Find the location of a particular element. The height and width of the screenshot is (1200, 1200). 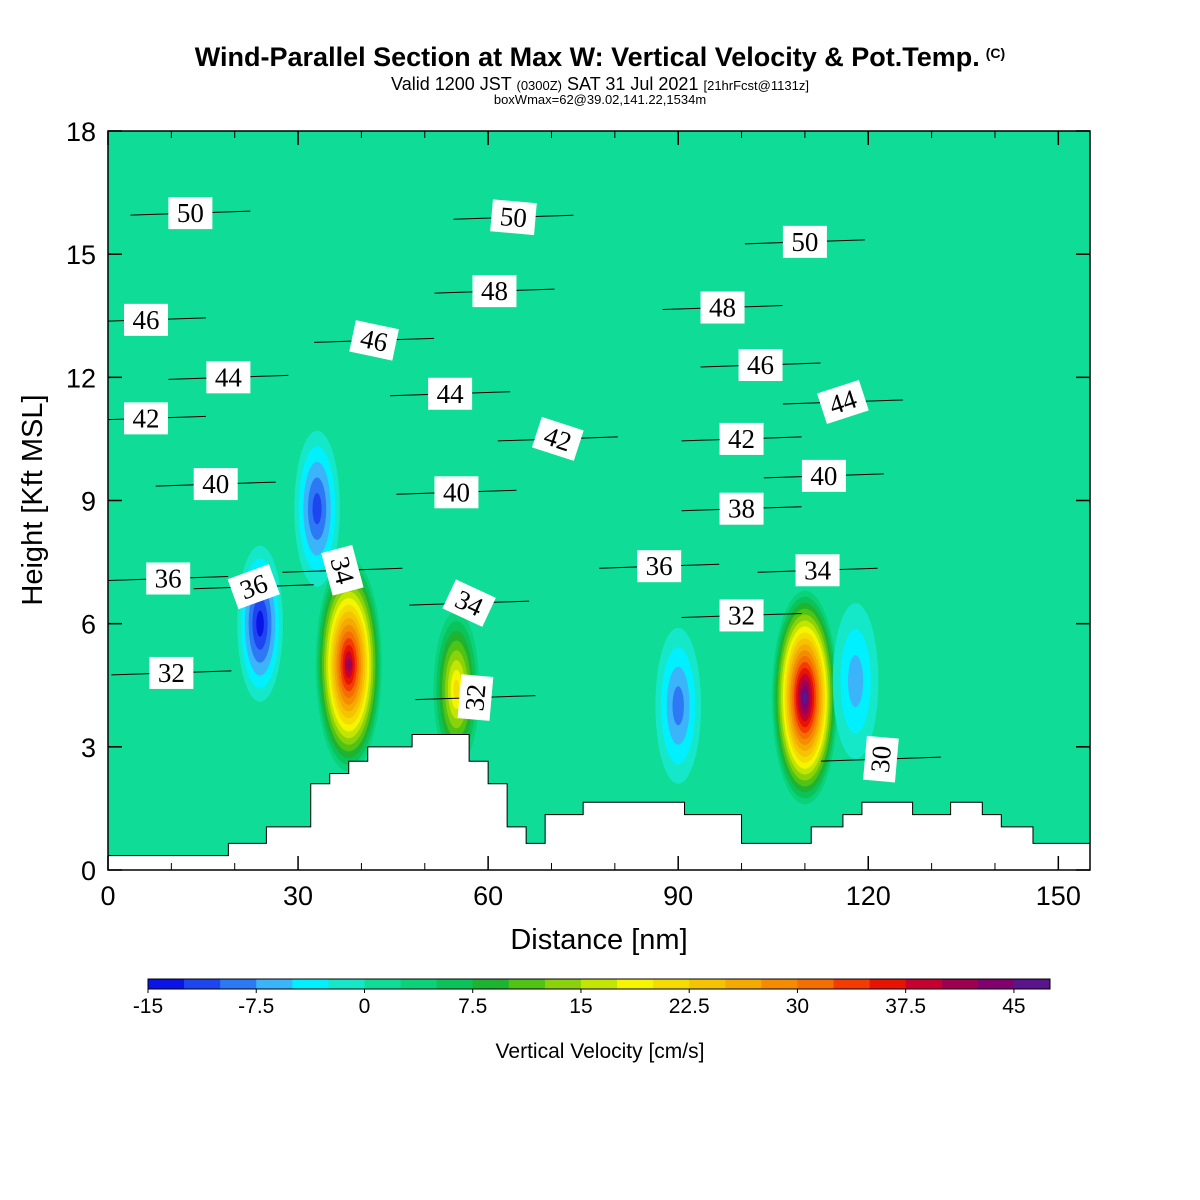

utc-time: (0300Z) is located at coordinates (539, 85).